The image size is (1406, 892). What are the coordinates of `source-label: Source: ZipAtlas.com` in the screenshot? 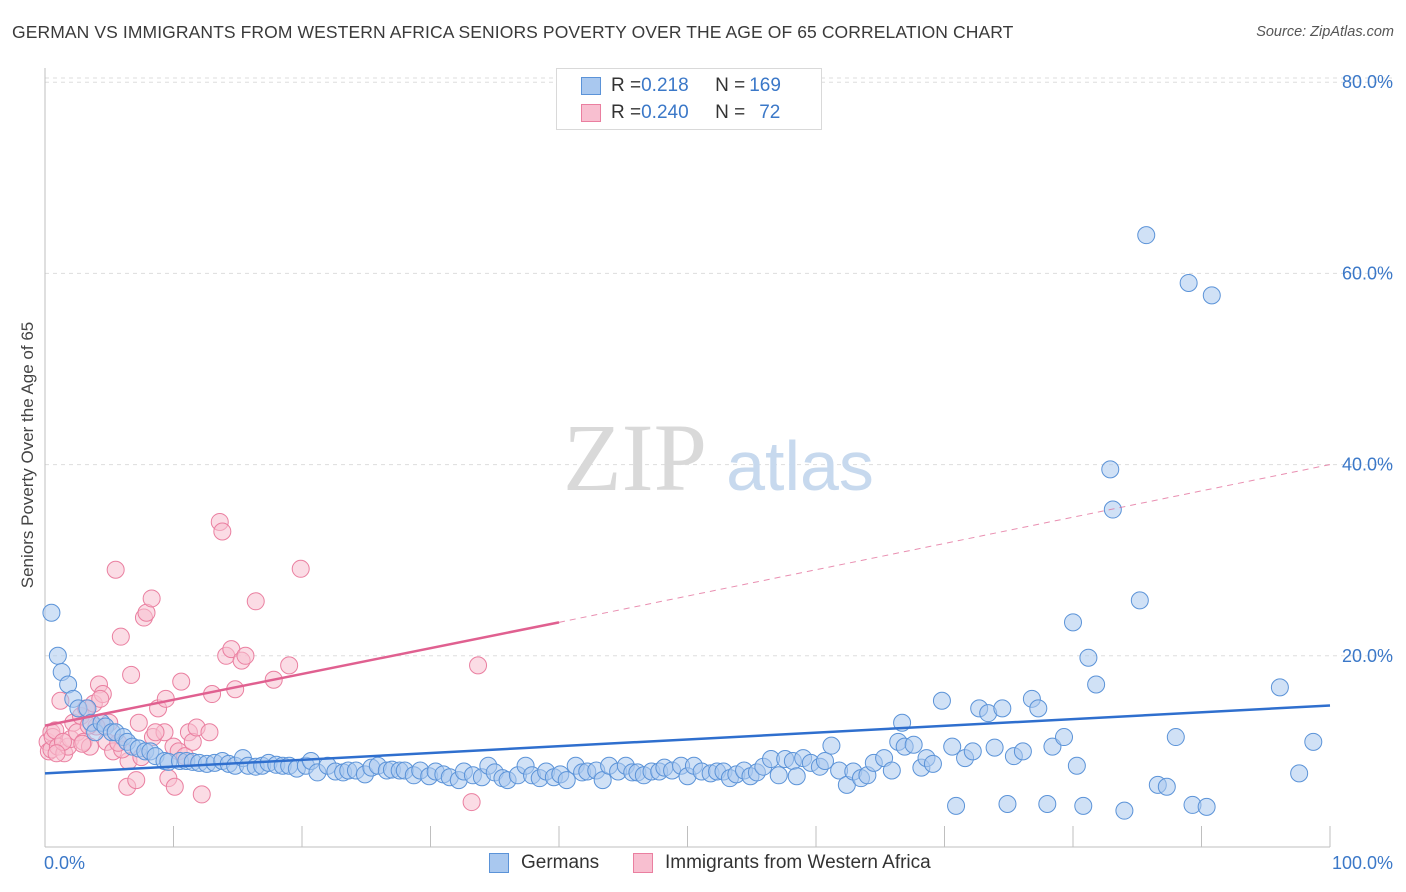 It's located at (1325, 32).